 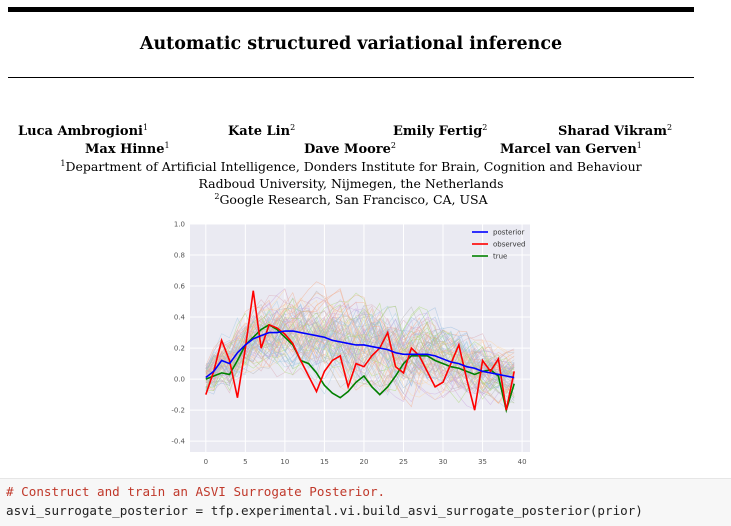 What do you see at coordinates (262, 131) in the screenshot?
I see `author-name: Kate Lin2` at bounding box center [262, 131].